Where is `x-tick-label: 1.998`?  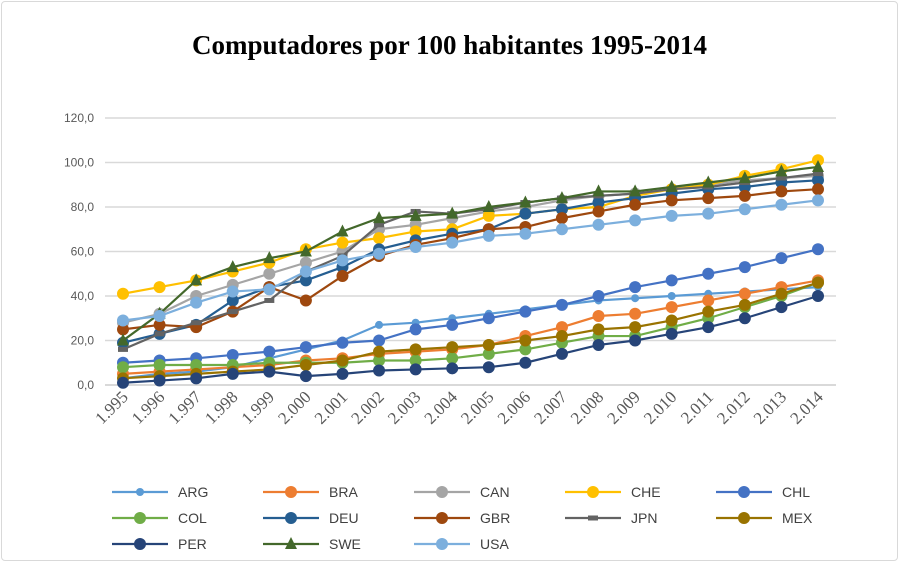 x-tick-label: 1.998 is located at coordinates (221, 407).